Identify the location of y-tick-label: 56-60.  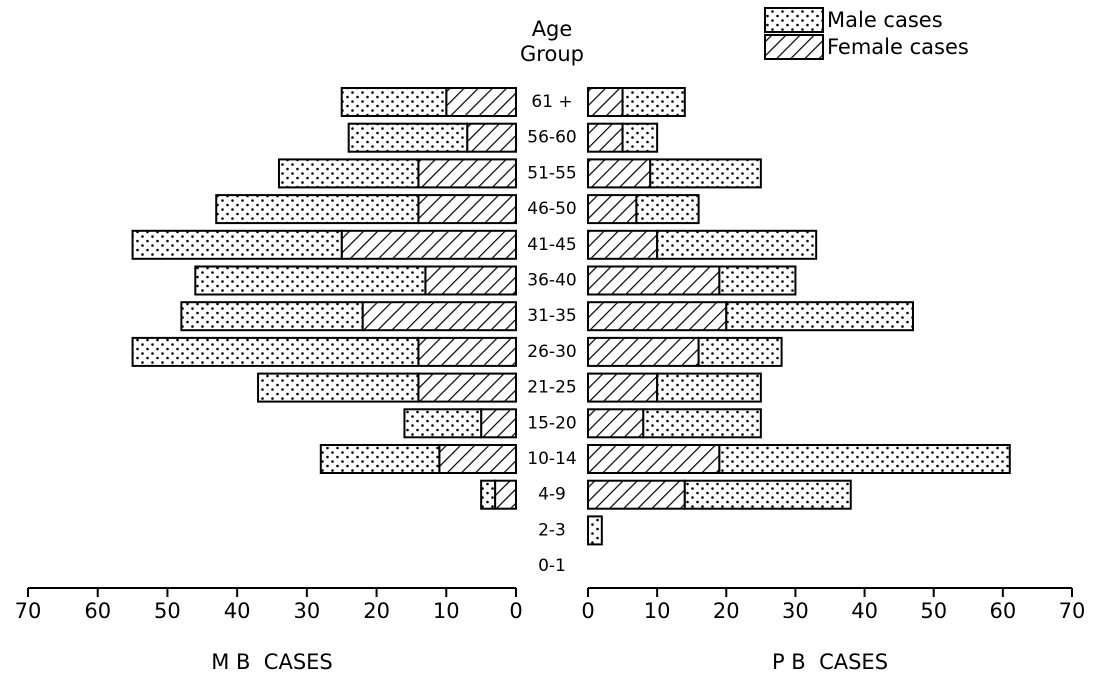
(551, 138).